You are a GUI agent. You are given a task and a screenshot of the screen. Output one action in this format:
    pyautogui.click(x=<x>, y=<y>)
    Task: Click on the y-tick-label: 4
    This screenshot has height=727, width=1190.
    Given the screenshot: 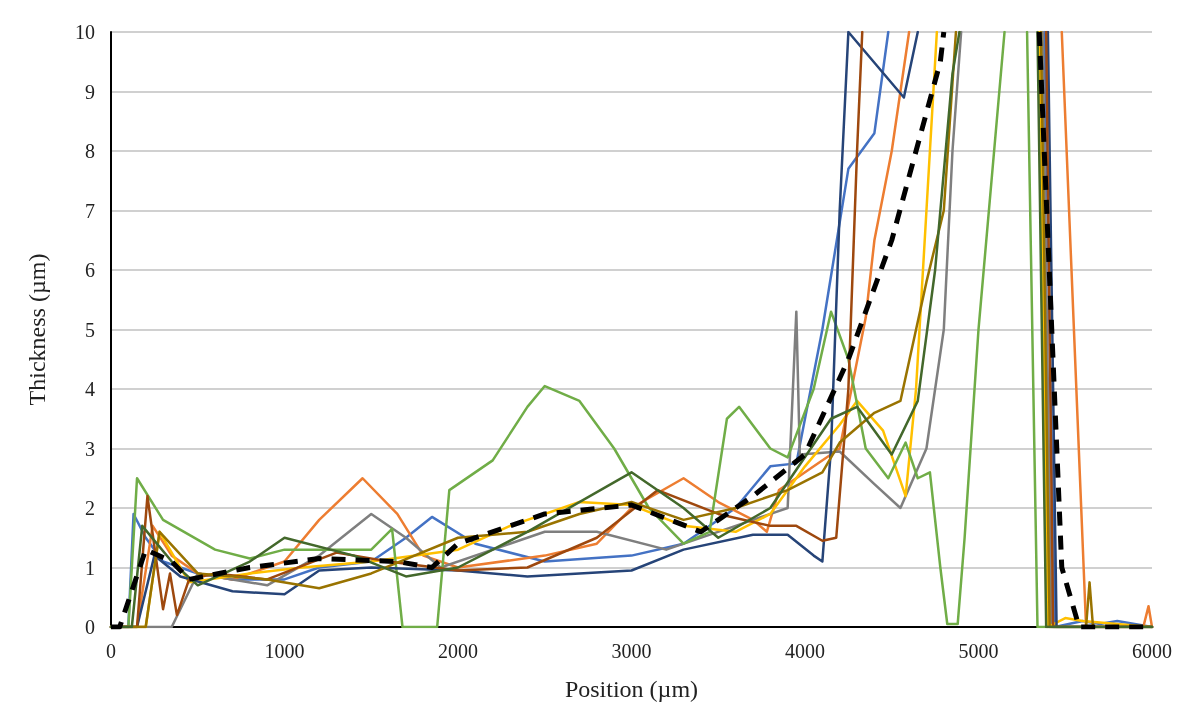 What is the action you would take?
    pyautogui.click(x=90, y=389)
    